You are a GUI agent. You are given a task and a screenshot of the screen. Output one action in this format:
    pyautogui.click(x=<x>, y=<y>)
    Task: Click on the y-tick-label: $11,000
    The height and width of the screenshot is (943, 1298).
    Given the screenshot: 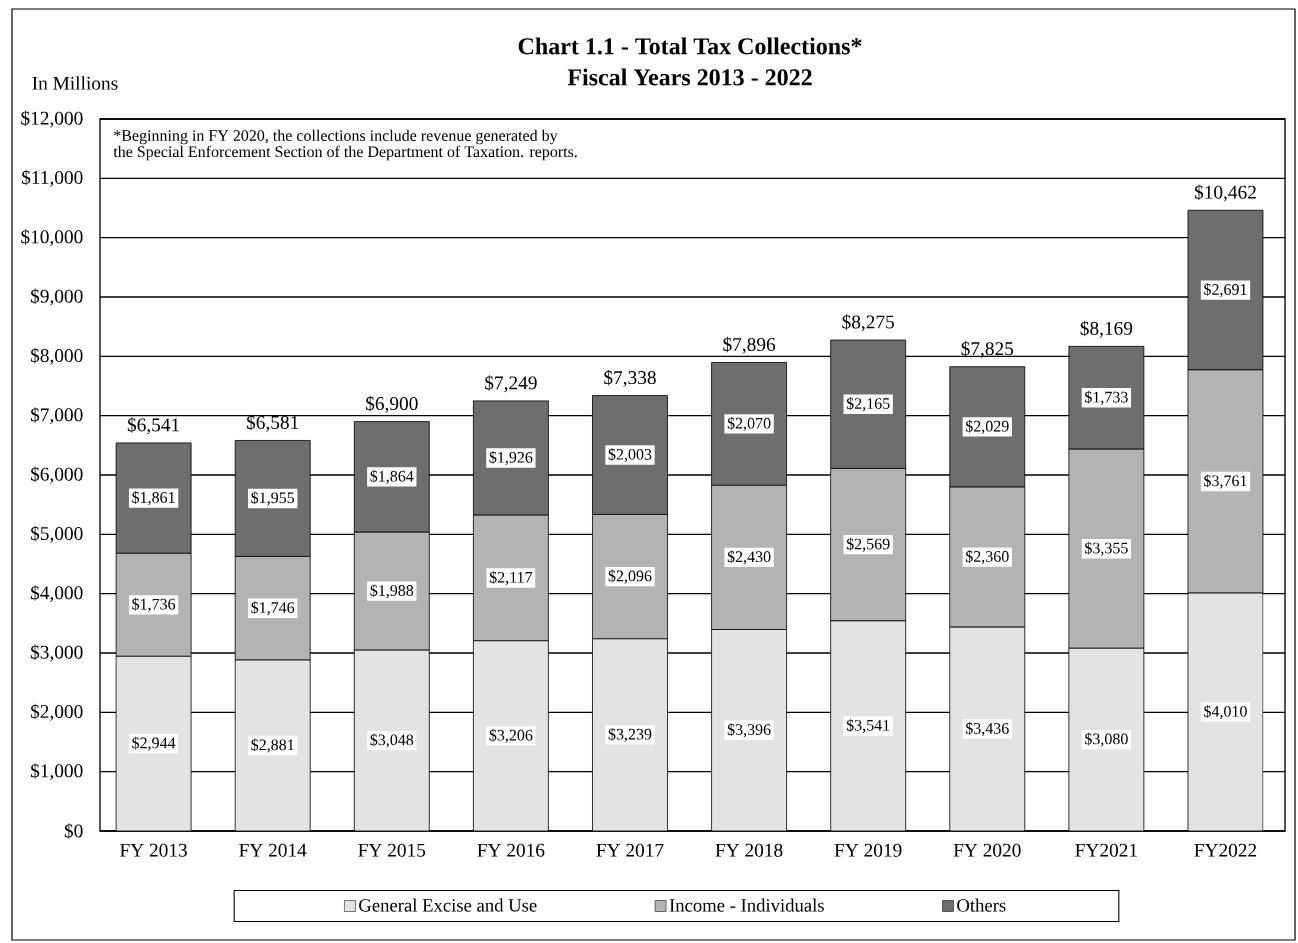 What is the action you would take?
    pyautogui.click(x=52, y=178)
    